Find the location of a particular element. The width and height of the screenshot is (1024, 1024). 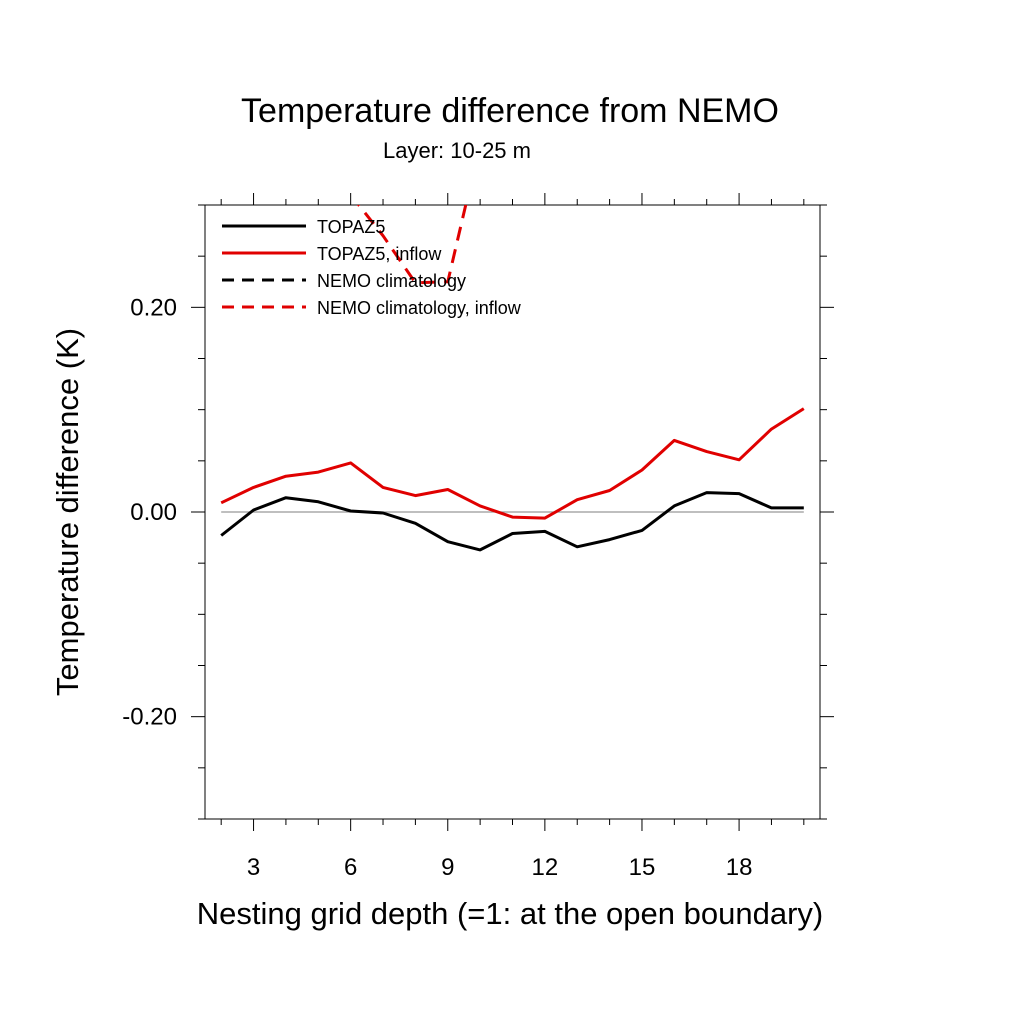

x-tick-label: 18 is located at coordinates (739, 867).